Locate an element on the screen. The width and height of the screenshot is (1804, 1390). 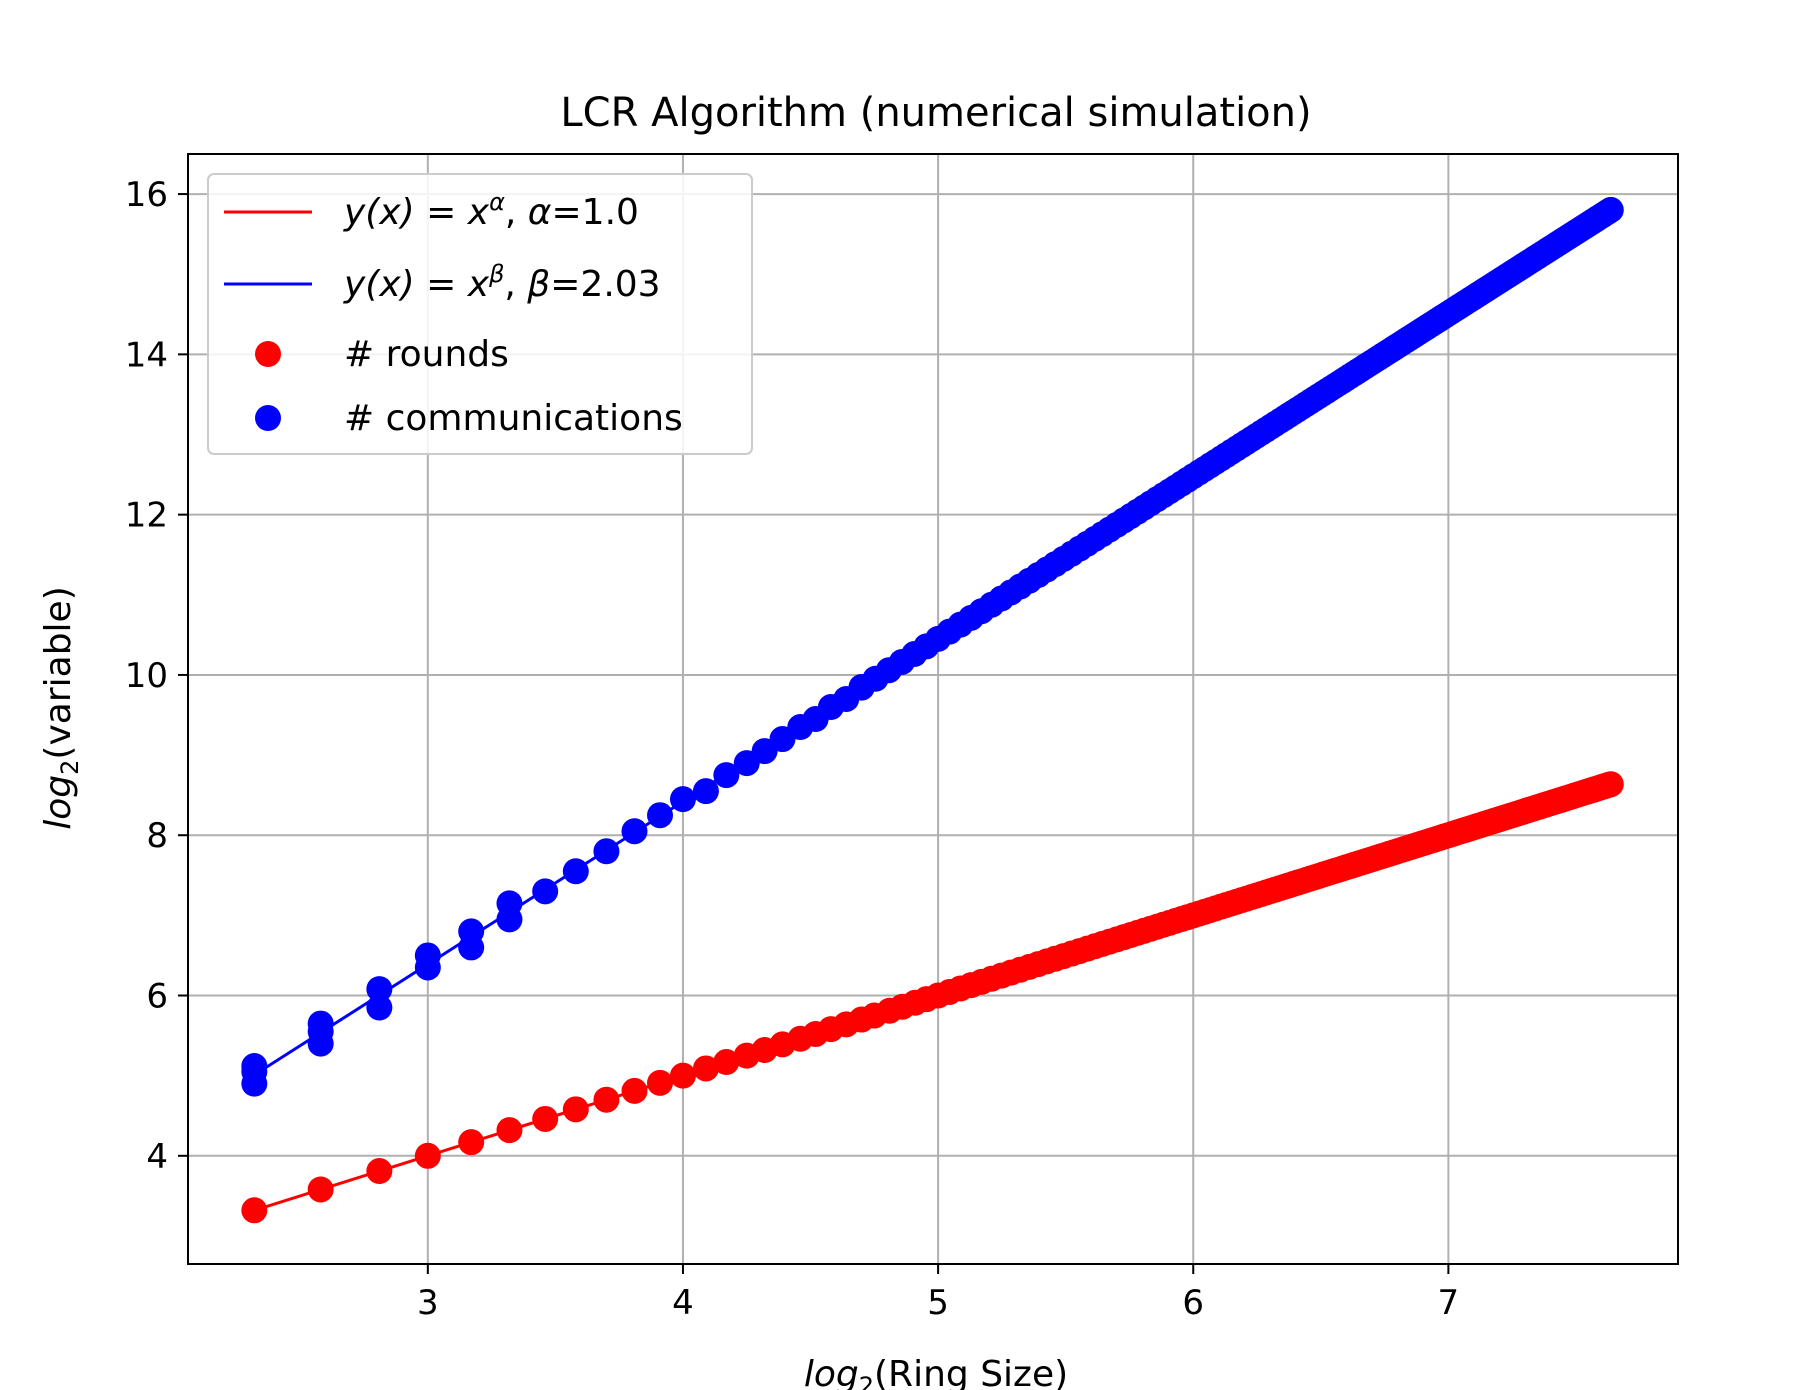
x-tick-label: 6 is located at coordinates (1193, 1303).